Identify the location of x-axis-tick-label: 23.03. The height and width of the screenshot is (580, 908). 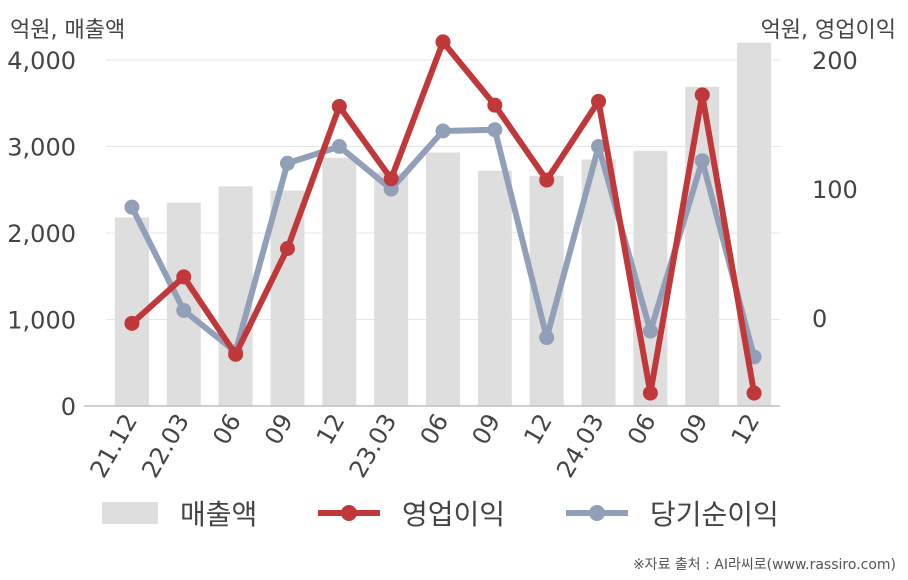
(373, 446).